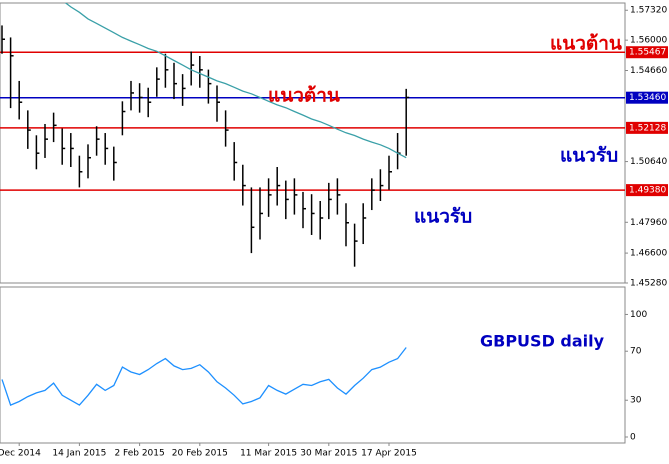  I want to click on x-tick-label: 14 Jan 2015, so click(79, 454).